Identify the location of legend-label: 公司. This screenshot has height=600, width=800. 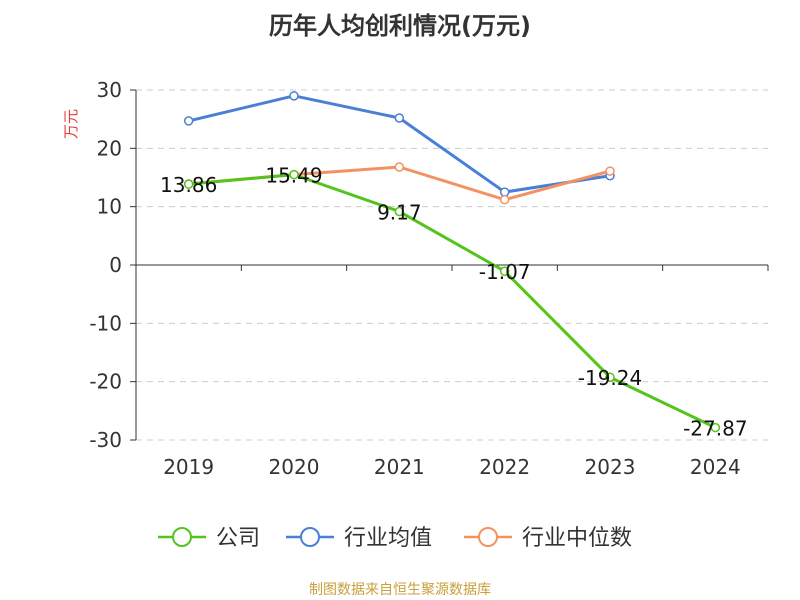
(238, 538).